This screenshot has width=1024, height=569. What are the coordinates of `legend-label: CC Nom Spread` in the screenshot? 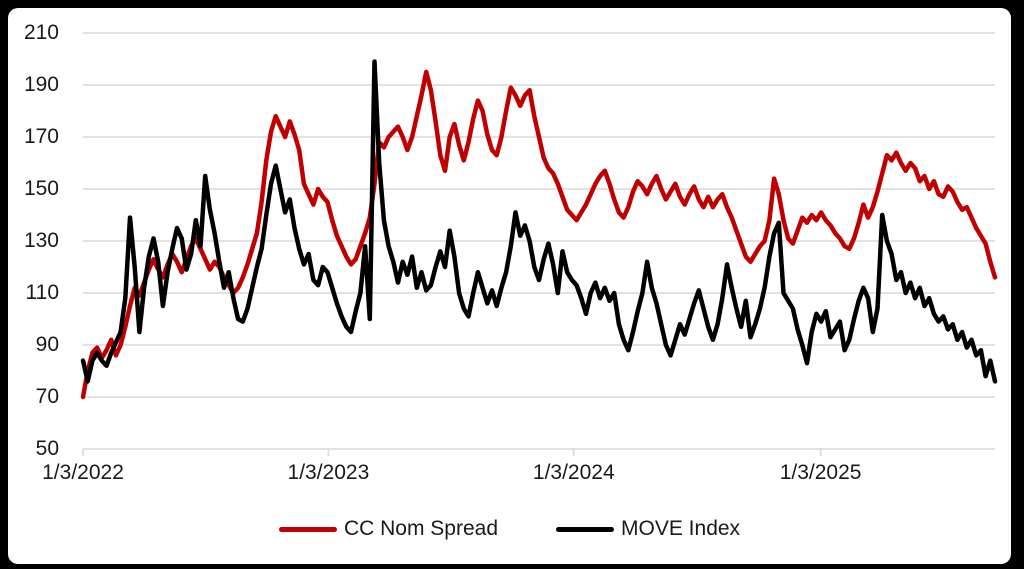 It's located at (420, 528).